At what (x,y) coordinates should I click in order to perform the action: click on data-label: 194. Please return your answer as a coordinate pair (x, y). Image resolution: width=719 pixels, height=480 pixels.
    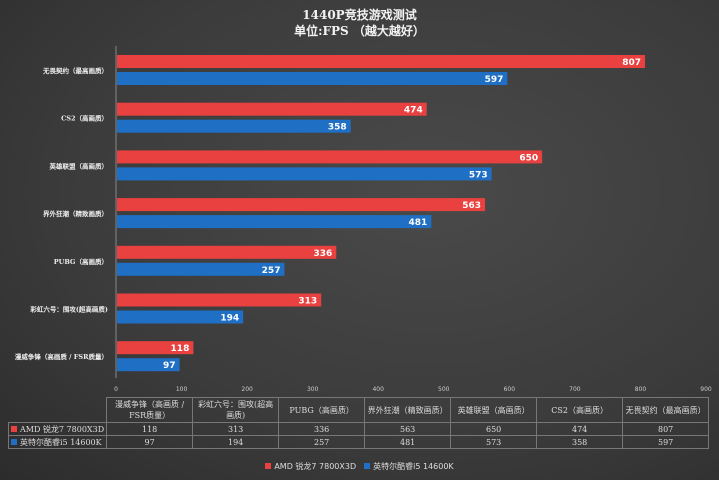
    Looking at the image, I should click on (229, 319).